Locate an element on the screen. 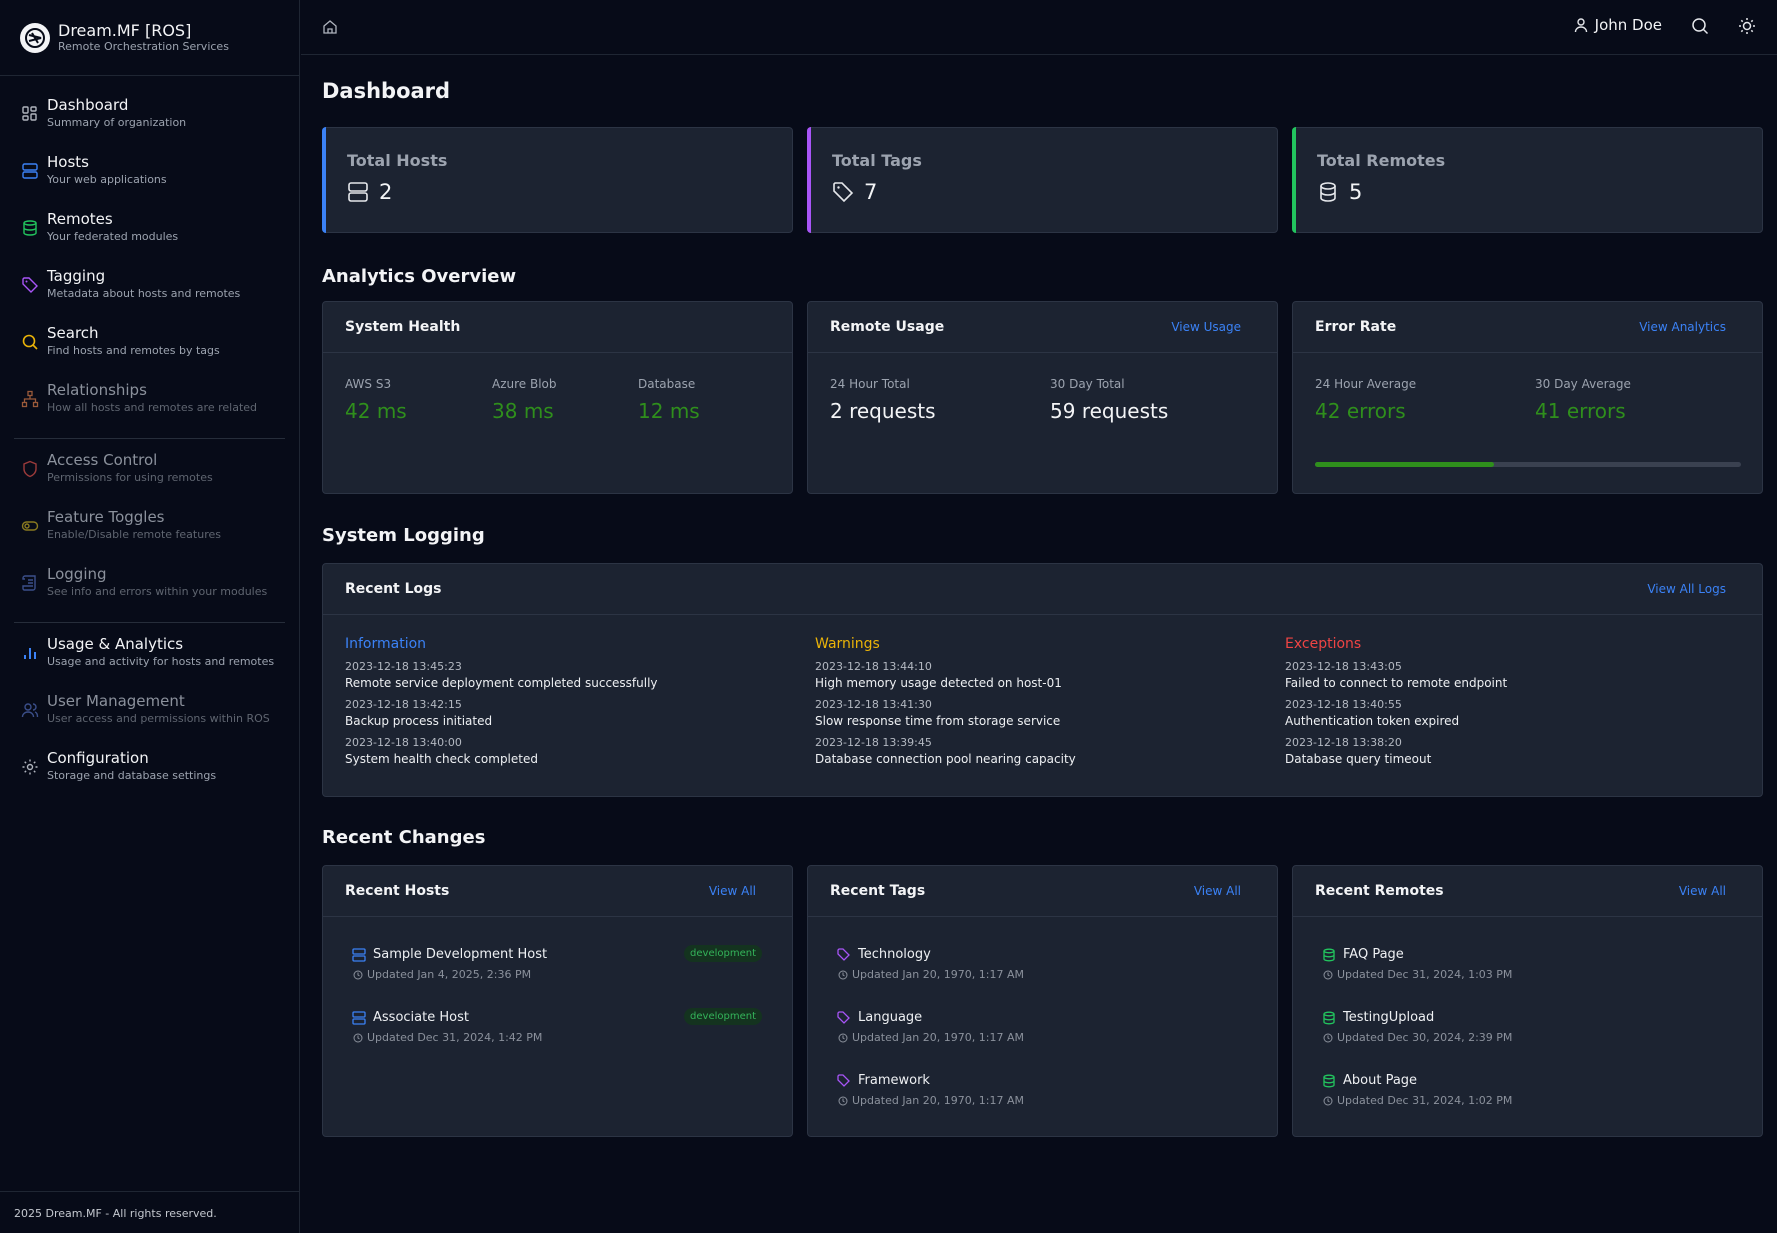 Image resolution: width=1777 pixels, height=1233 pixels. metric-30d-average: 30 Day Average 41 errors is located at coordinates (1583, 400).